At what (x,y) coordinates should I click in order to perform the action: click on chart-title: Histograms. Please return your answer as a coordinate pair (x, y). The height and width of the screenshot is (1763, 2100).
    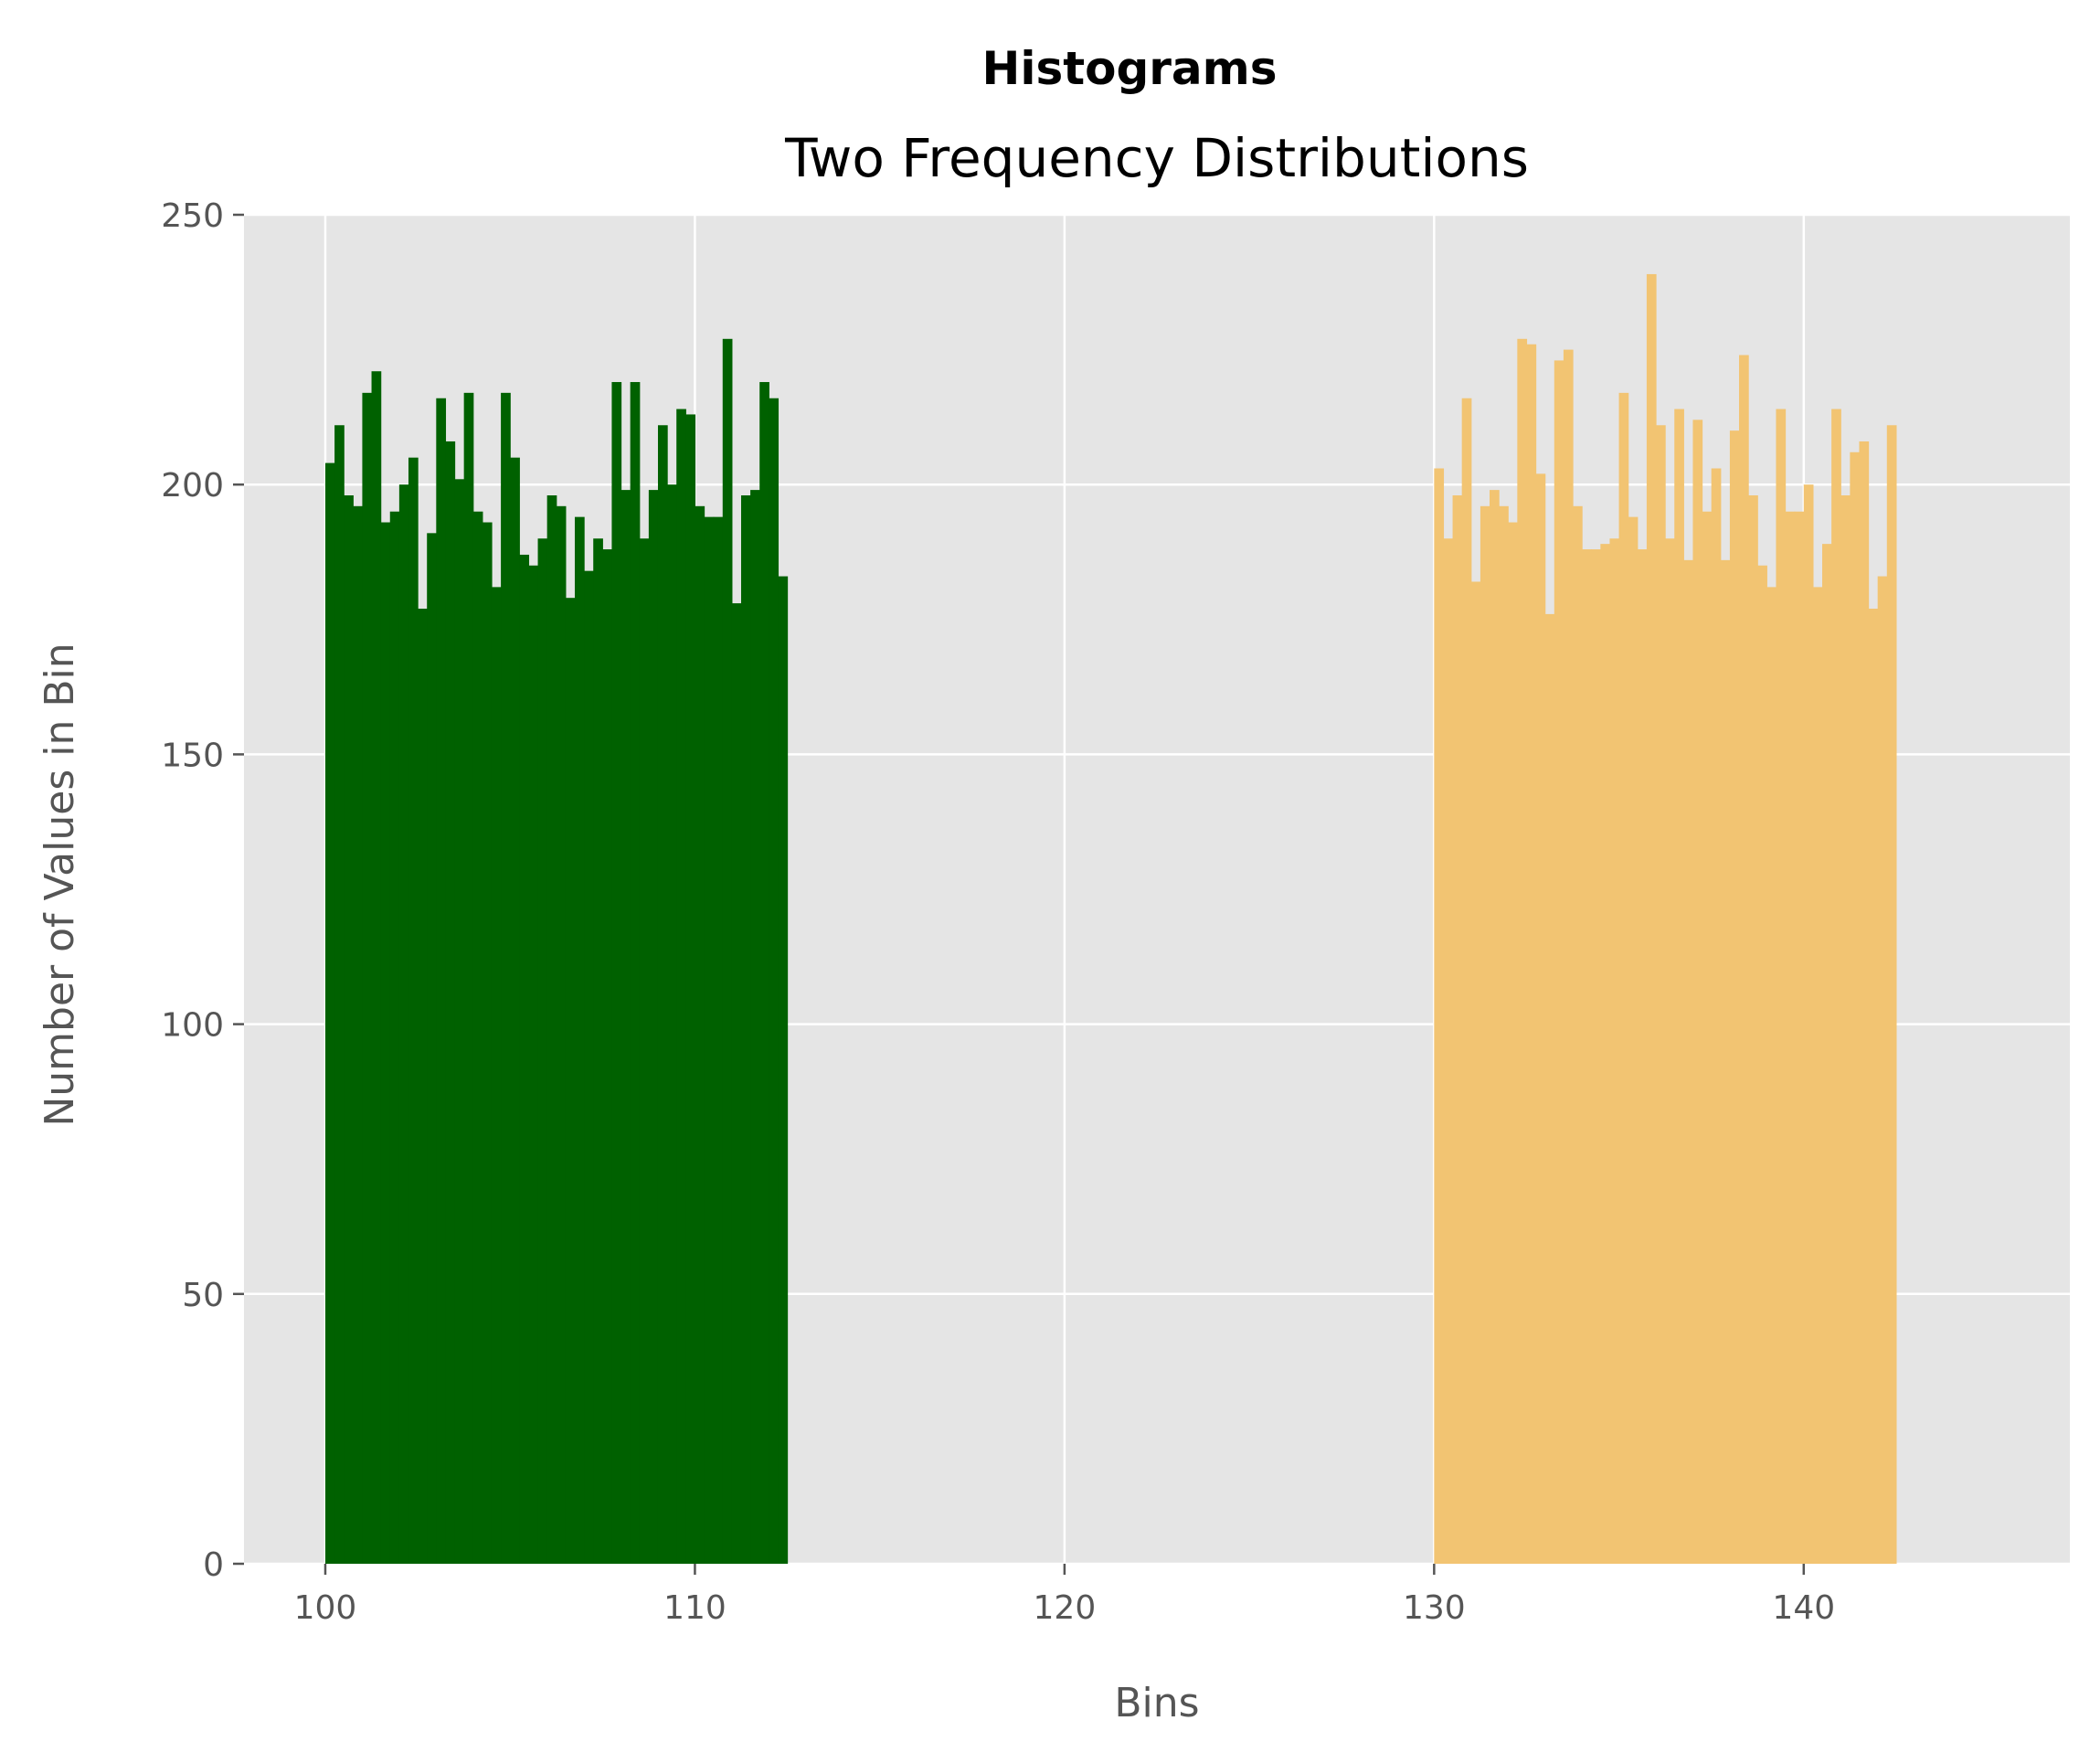
    Looking at the image, I should click on (1129, 68).